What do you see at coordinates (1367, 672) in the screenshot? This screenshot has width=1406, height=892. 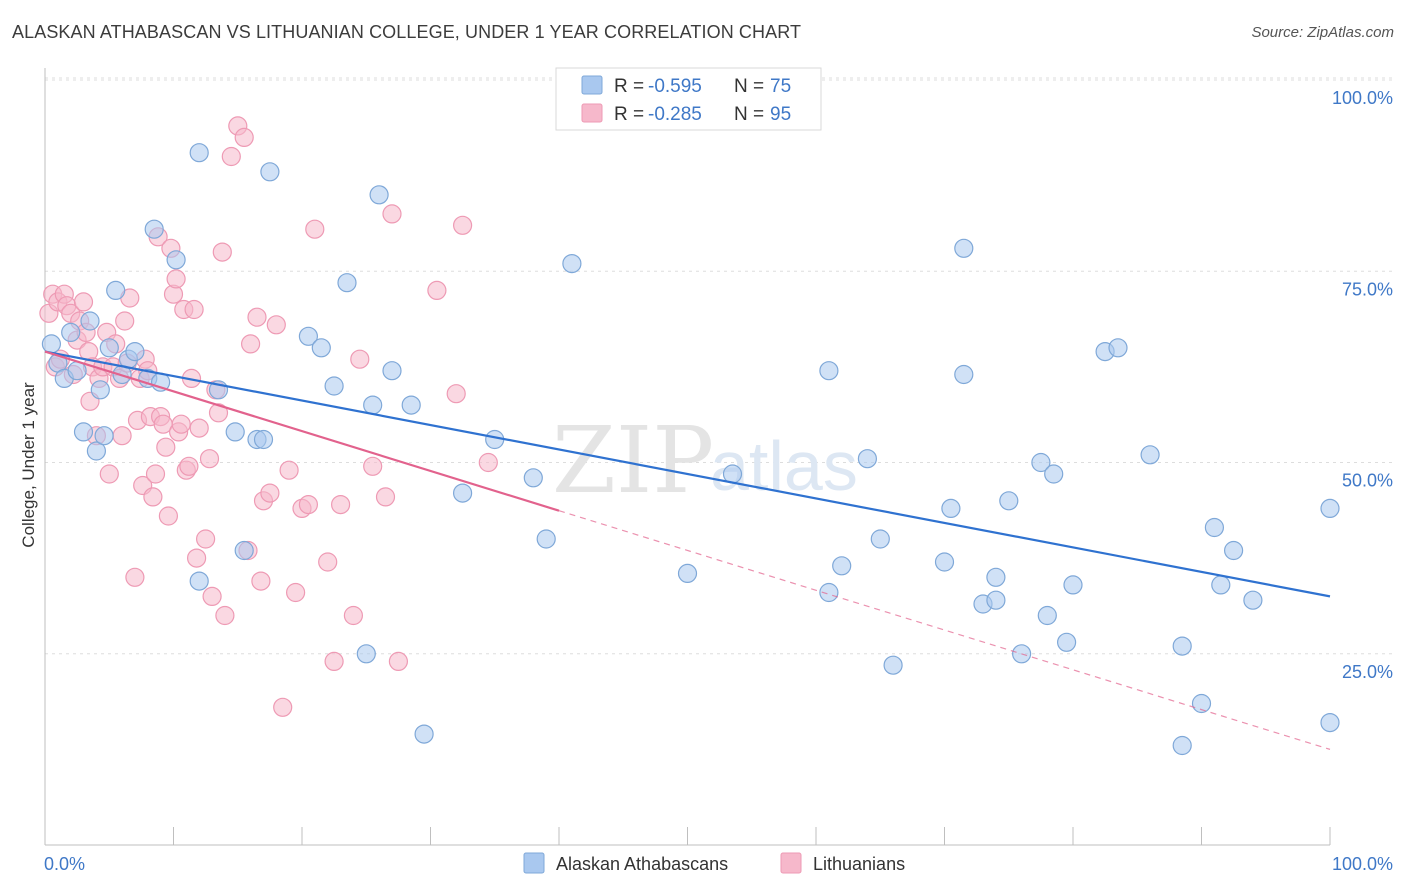 I see `y-tick-label-25: 25.0%` at bounding box center [1367, 672].